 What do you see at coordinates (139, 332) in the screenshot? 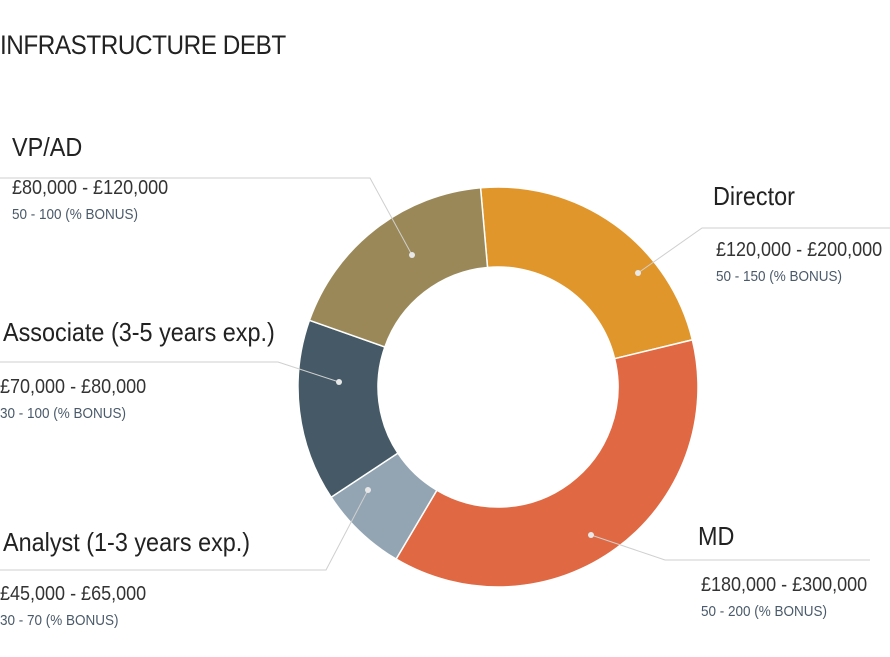
I see `slice-name-associate: Associate (3-5 years exp.)` at bounding box center [139, 332].